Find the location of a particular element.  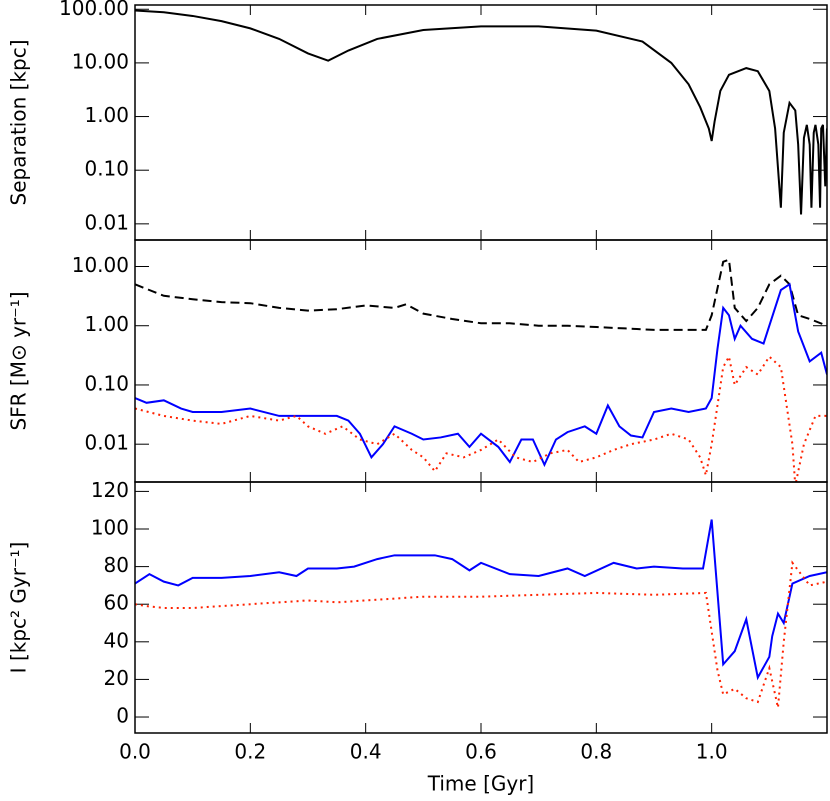

x-tick-label: 0.6 is located at coordinates (481, 752).